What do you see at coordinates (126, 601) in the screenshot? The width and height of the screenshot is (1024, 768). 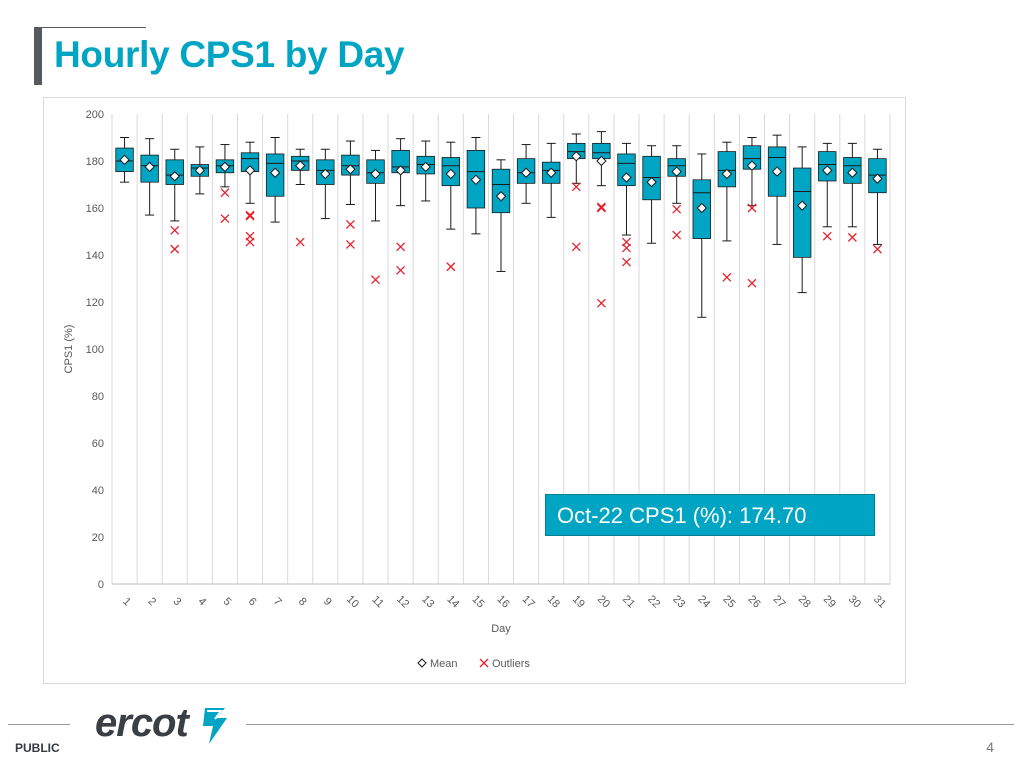 I see `x-tick-label: 1` at bounding box center [126, 601].